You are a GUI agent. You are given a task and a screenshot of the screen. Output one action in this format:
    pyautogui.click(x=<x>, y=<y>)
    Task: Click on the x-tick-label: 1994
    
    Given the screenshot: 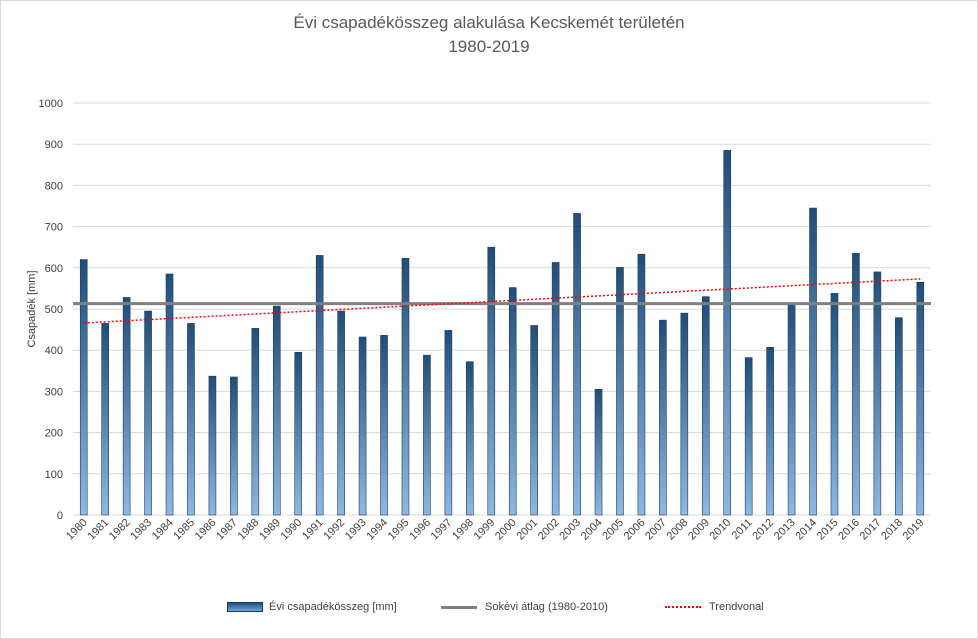 What is the action you would take?
    pyautogui.click(x=377, y=530)
    